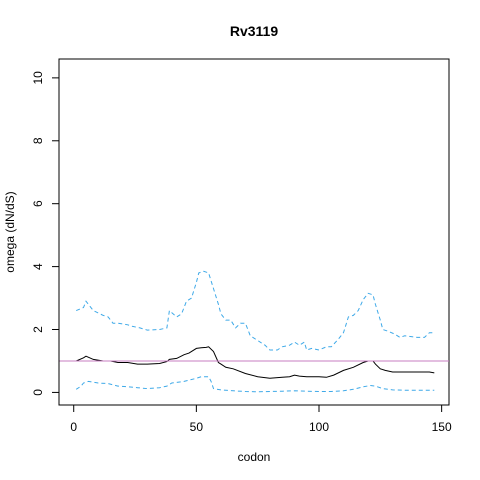 This screenshot has width=480, height=480. Describe the element at coordinates (38, 140) in the screenshot. I see `y-tick-label-4: 8` at that location.